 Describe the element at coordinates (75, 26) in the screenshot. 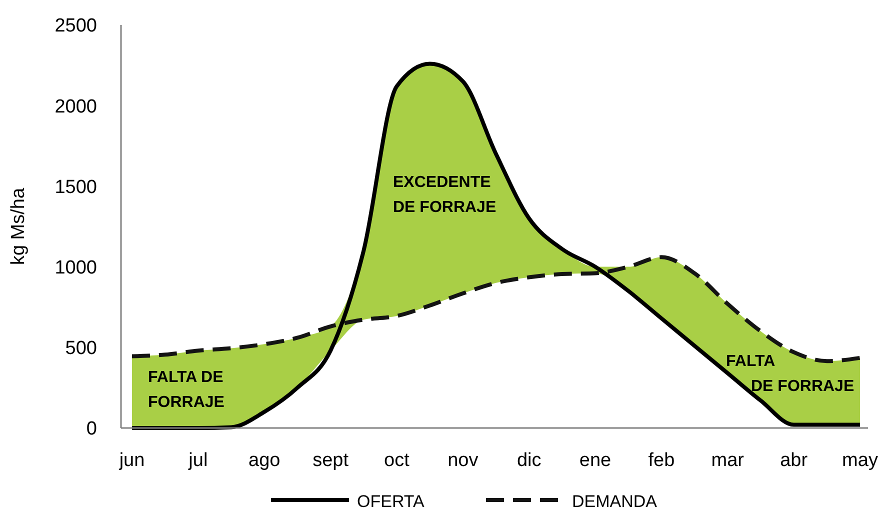

I see `y-tick-label: 2500` at that location.